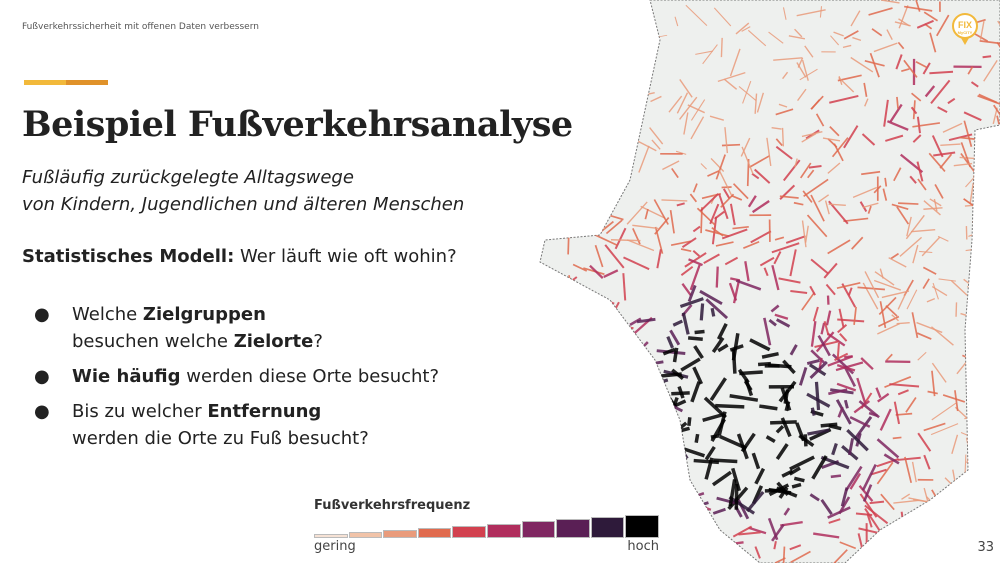 The height and width of the screenshot is (563, 1000). What do you see at coordinates (264, 411) in the screenshot?
I see `bullet-emphasis: Entfernung` at bounding box center [264, 411].